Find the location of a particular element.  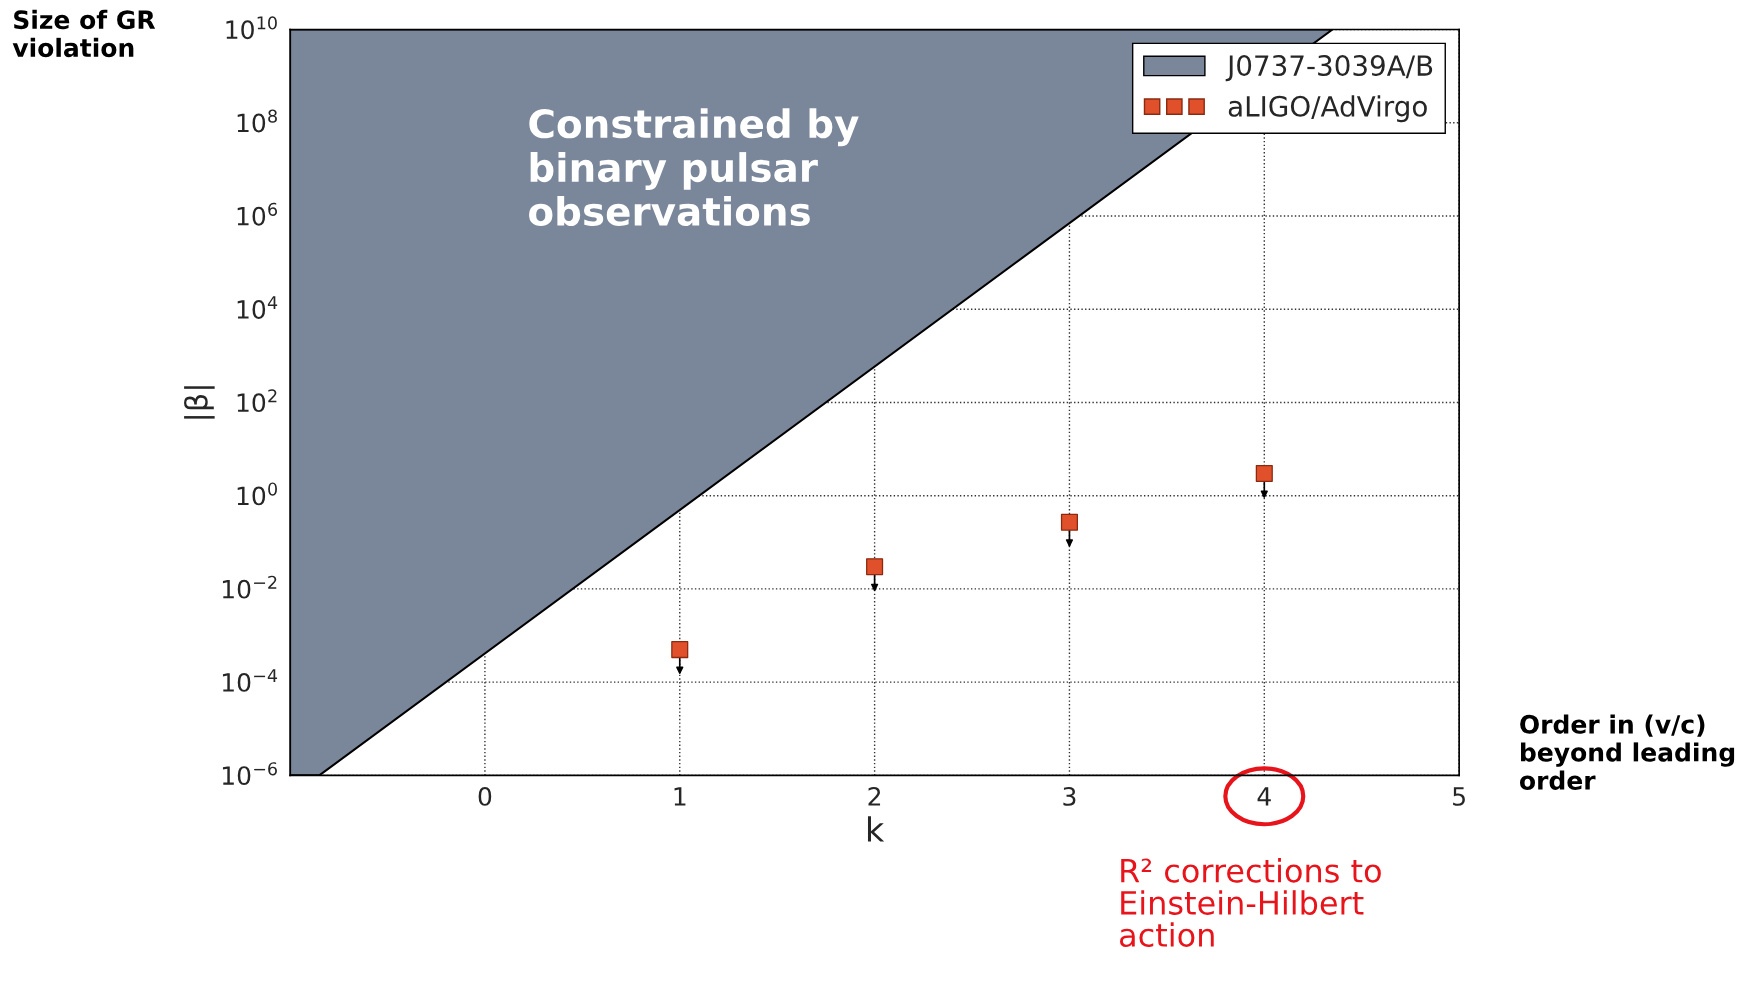

y-tick-label: 10$^{8}$ is located at coordinates (257, 121).